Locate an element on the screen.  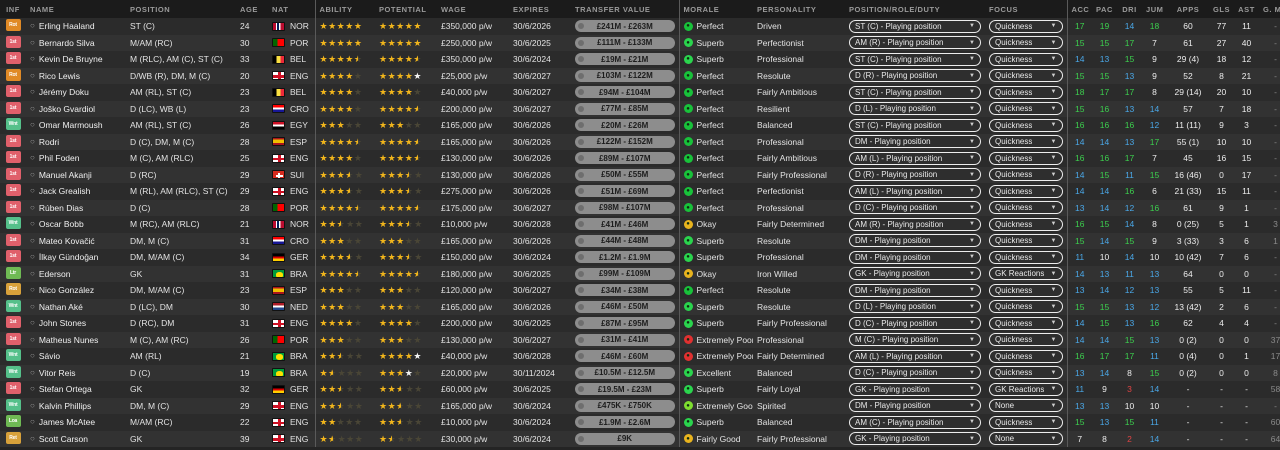
transfer-value-pill: £99M - £109M is located at coordinates (625, 273).